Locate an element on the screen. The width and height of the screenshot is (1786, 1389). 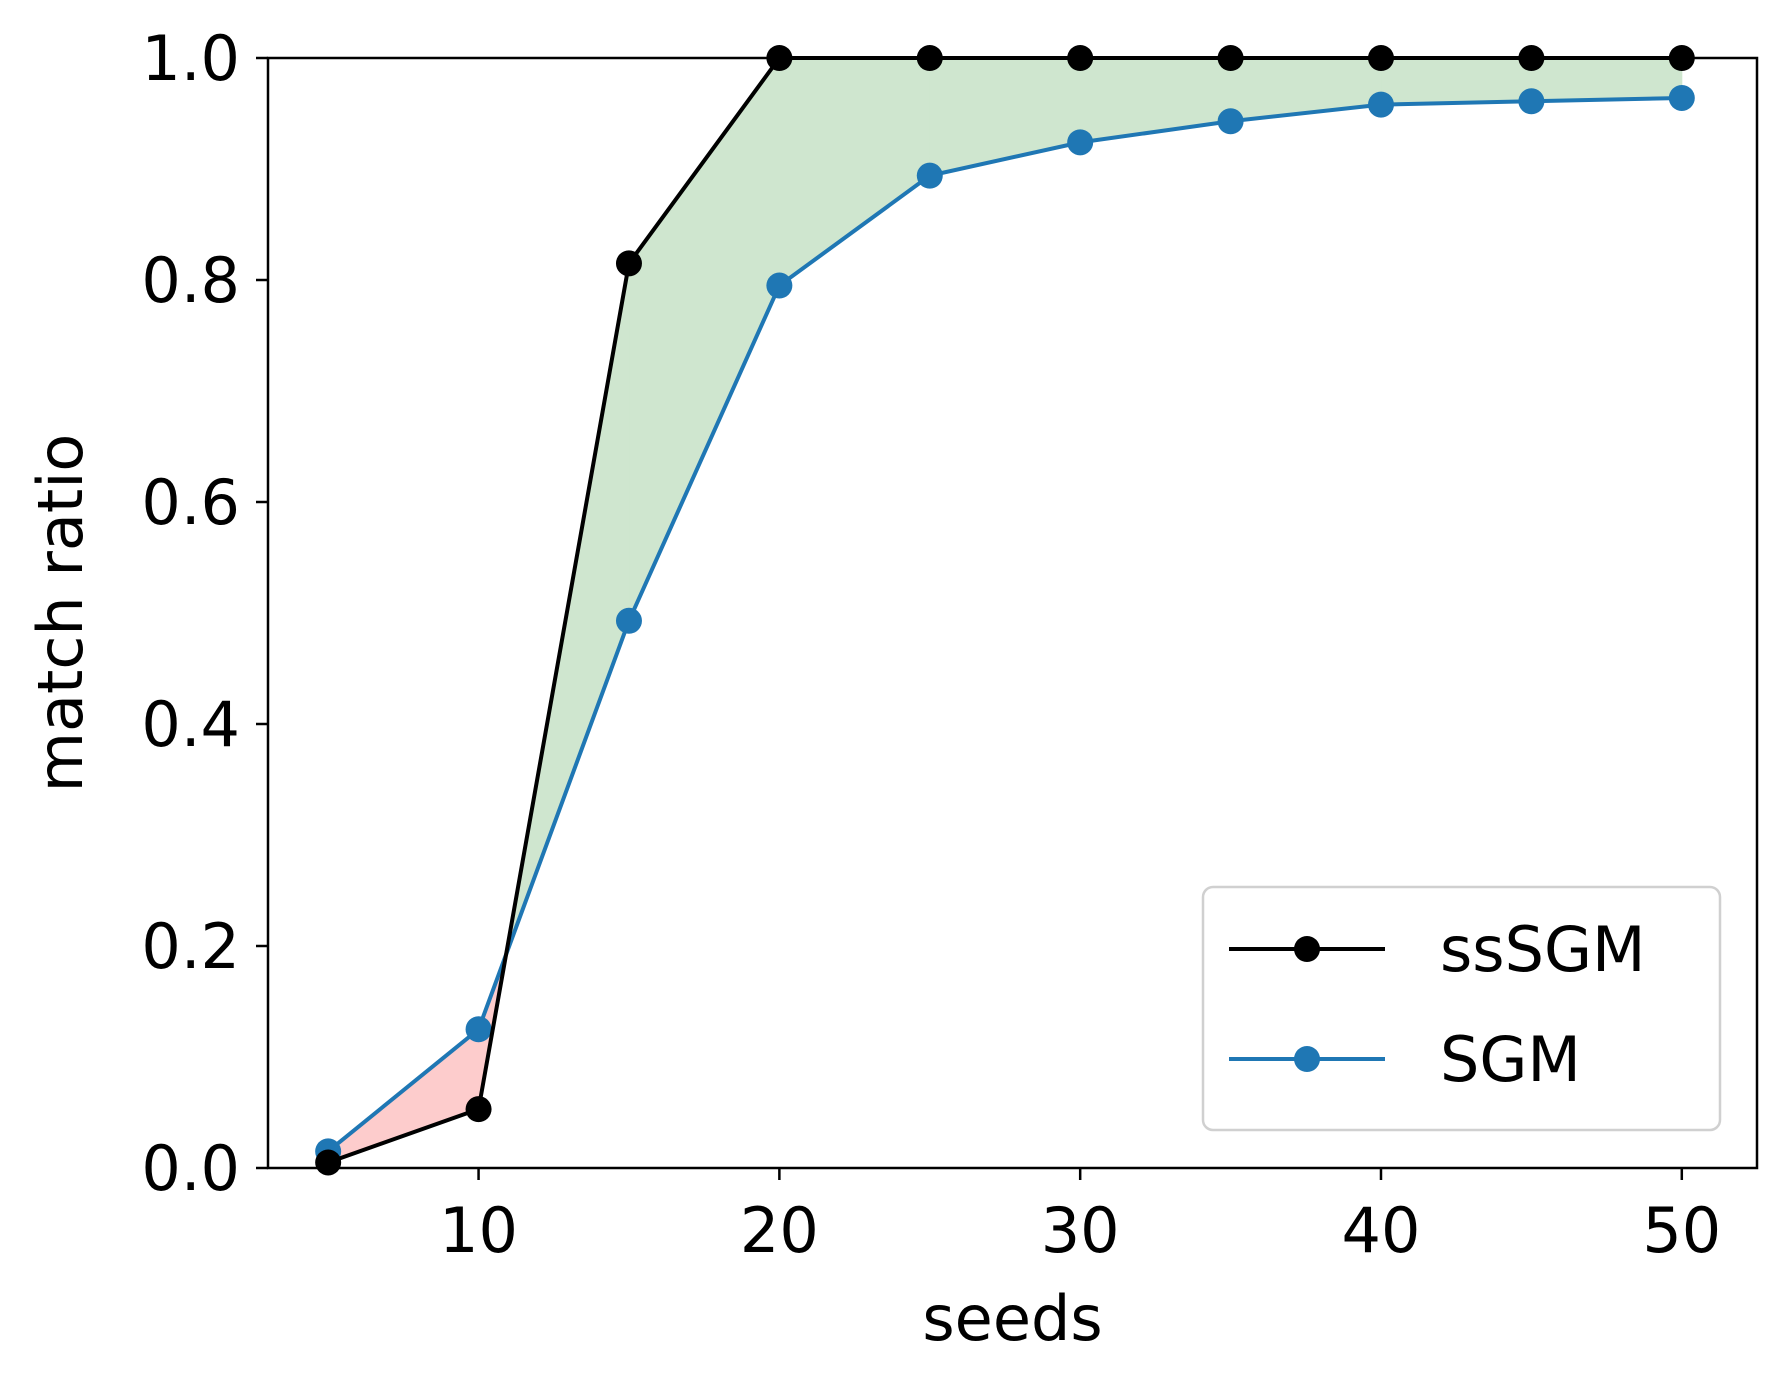
y-tick-label: 0.4 is located at coordinates (190, 724).